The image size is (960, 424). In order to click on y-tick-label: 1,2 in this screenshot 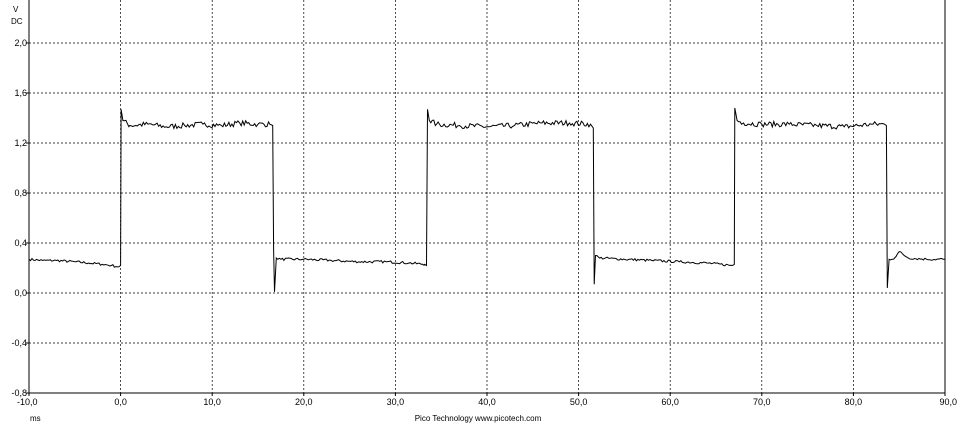, I will do `click(20, 143)`.